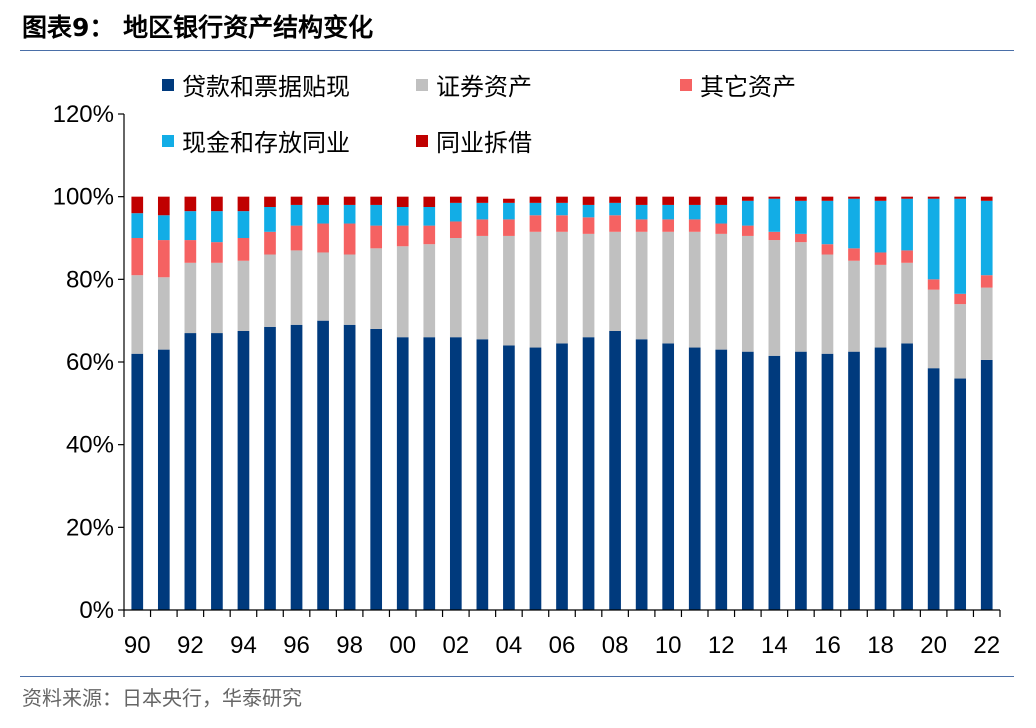 The height and width of the screenshot is (728, 1036). What do you see at coordinates (266, 143) in the screenshot?
I see `legend-label: 现金和存放同业` at bounding box center [266, 143].